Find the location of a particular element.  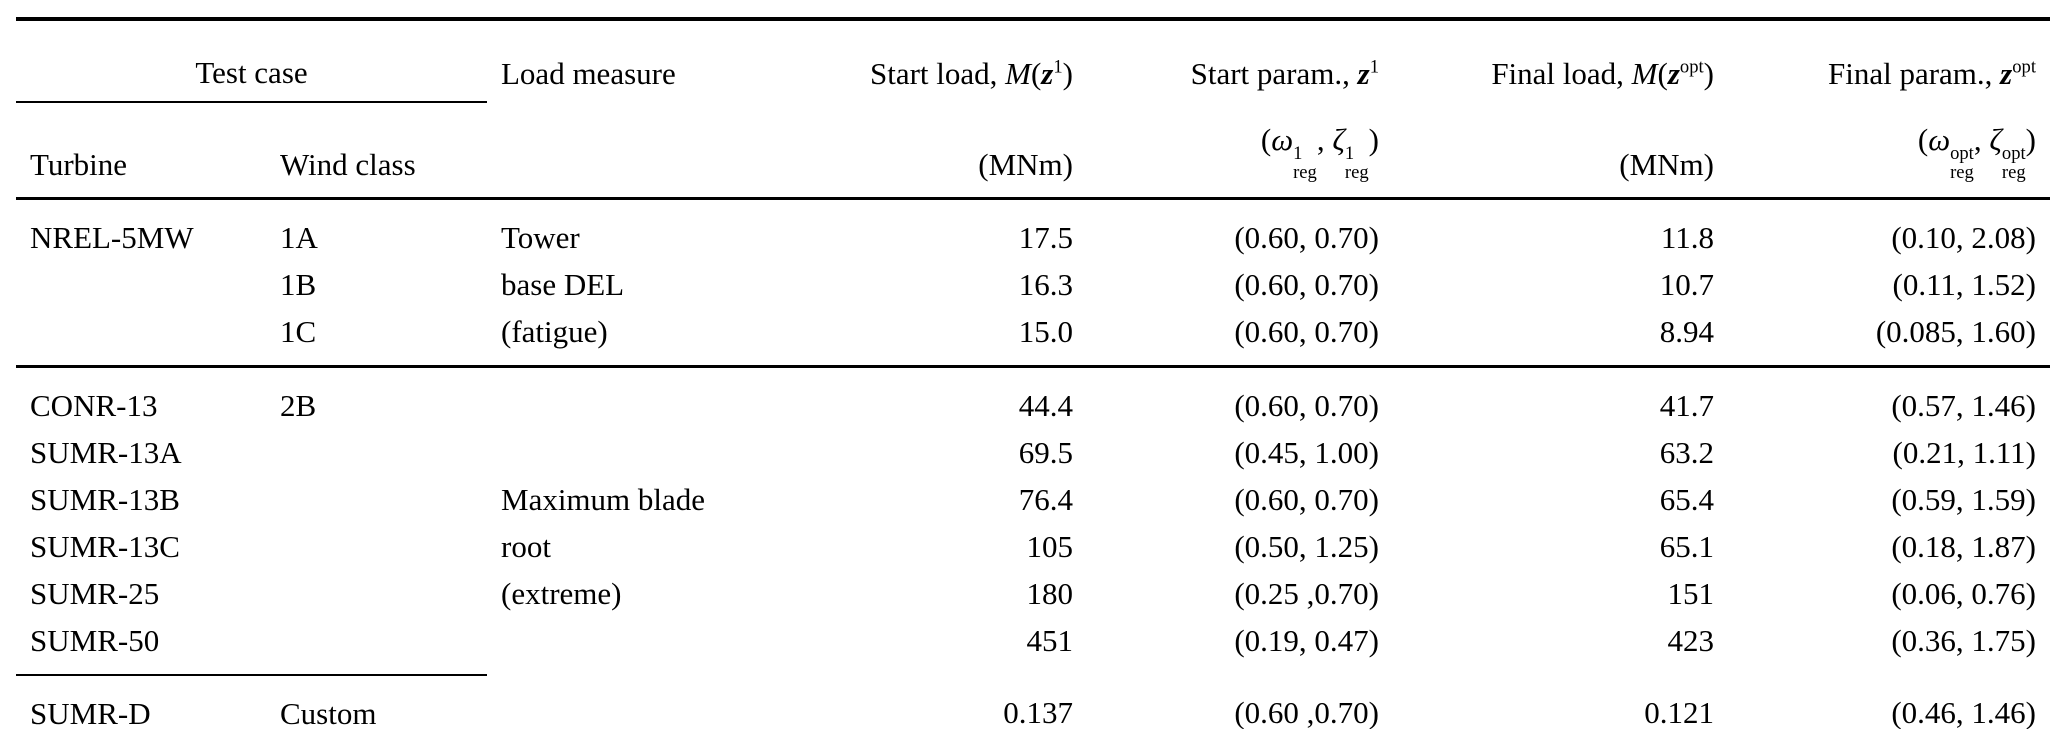

omega-scripts: 1 reg is located at coordinates (1305, 163).